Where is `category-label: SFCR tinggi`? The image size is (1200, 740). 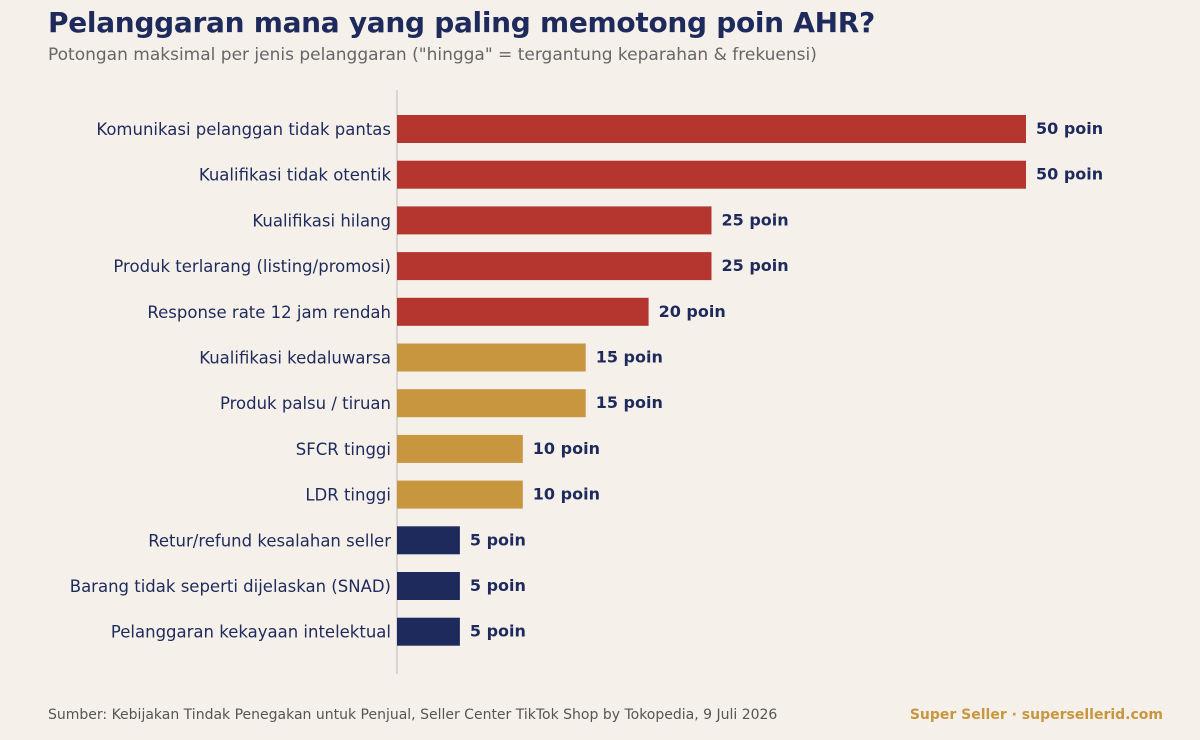
category-label: SFCR tinggi is located at coordinates (343, 449).